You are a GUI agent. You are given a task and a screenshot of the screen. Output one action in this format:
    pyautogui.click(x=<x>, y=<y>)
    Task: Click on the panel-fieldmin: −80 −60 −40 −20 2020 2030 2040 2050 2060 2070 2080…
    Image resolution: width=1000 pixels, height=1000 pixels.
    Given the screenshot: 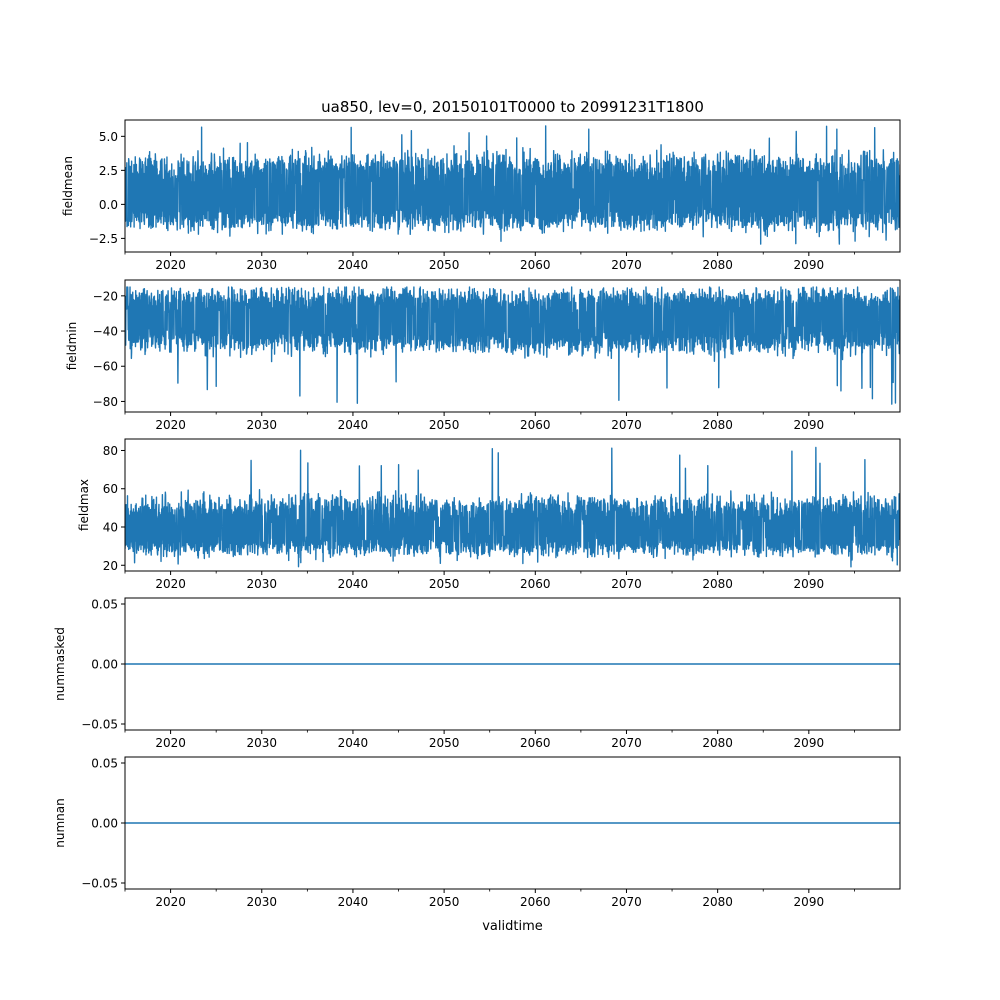 What is the action you would take?
    pyautogui.click(x=483, y=355)
    